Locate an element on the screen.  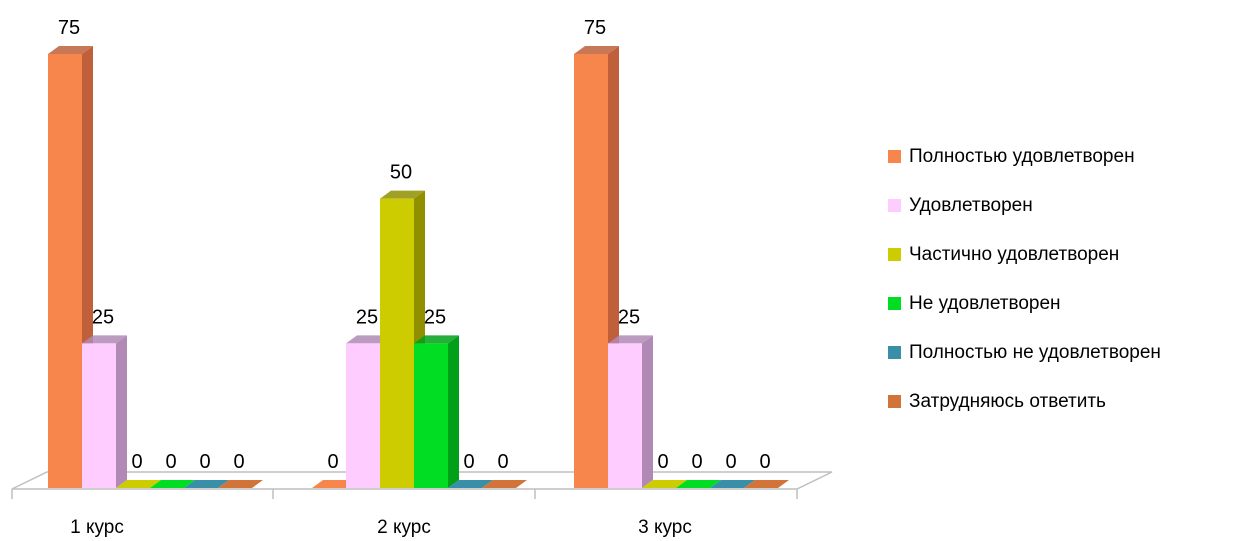
legend-label: Удовлетворен is located at coordinates (971, 205).